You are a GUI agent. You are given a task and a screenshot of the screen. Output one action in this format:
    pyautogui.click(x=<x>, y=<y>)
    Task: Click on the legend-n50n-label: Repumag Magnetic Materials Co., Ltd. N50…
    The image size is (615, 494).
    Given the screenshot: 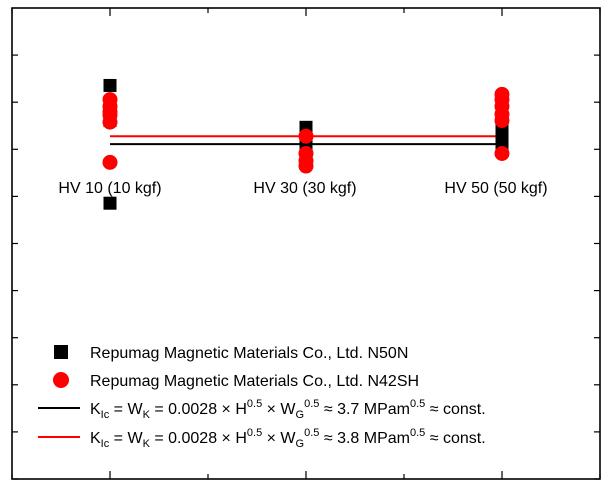 What is the action you would take?
    pyautogui.click(x=249, y=353)
    